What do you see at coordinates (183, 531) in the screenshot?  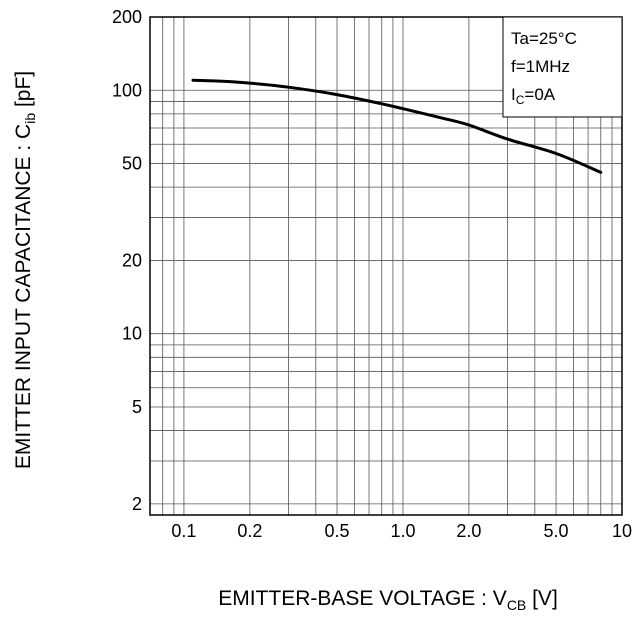 I see `x-tick-label: 0.1` at bounding box center [183, 531].